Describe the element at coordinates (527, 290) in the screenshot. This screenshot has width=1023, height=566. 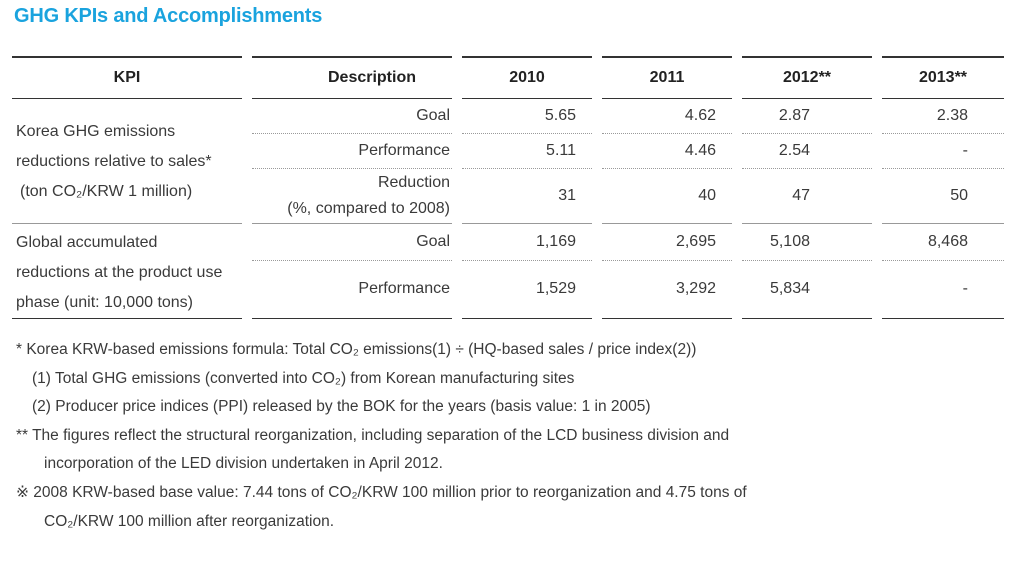
I see `table-cell: 1,529` at that location.